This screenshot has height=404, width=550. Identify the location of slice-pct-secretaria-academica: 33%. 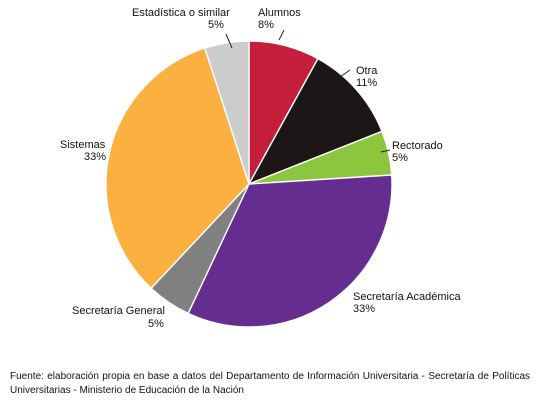
(364, 309).